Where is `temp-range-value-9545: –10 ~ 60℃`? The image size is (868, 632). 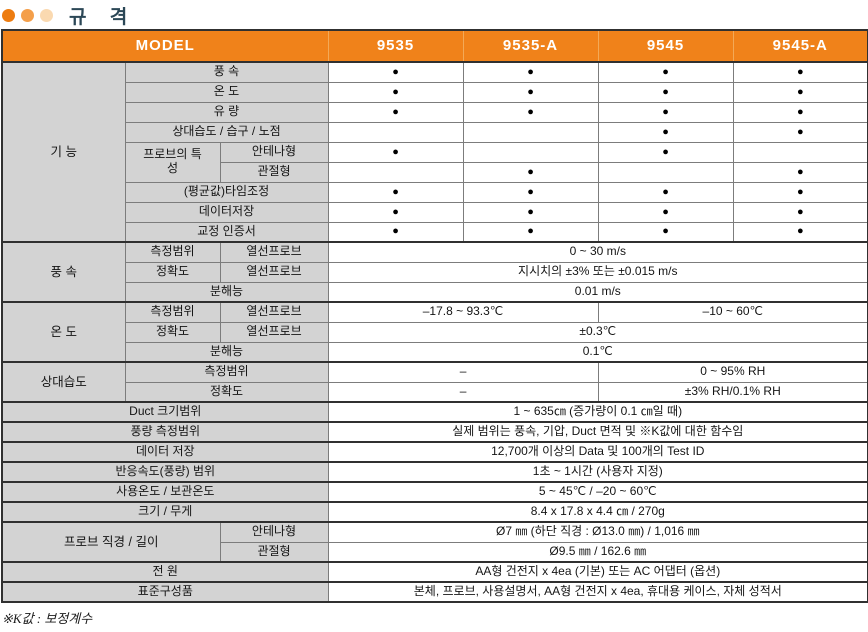 temp-range-value-9545: –10 ~ 60℃ is located at coordinates (732, 312).